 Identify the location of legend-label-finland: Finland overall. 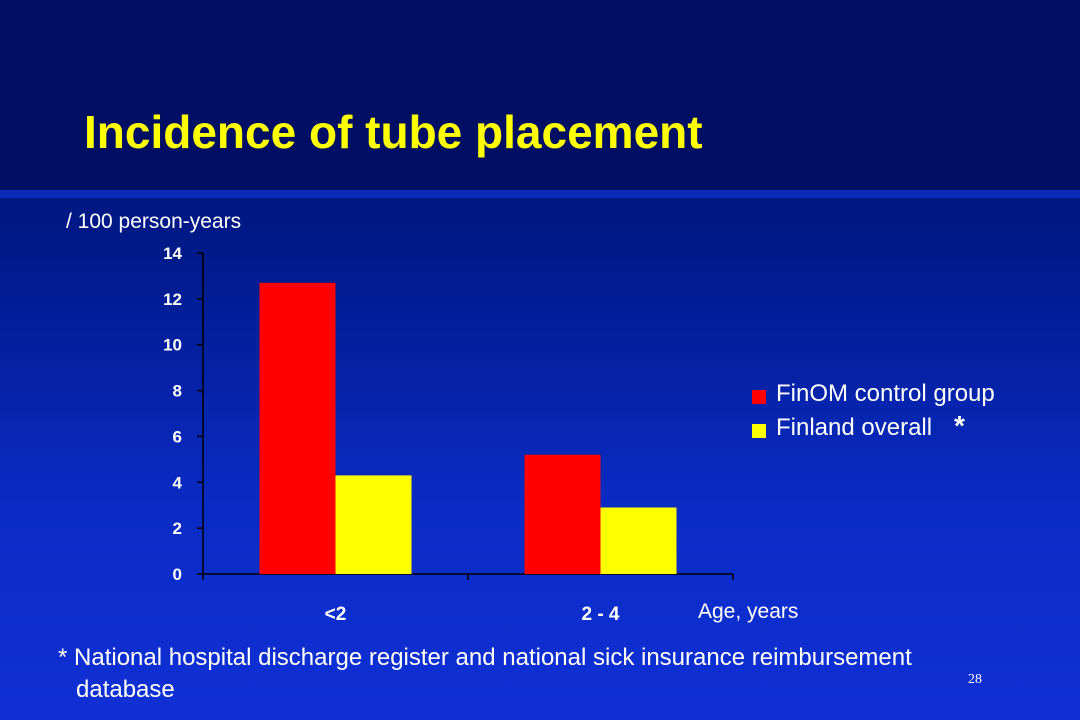
(854, 427).